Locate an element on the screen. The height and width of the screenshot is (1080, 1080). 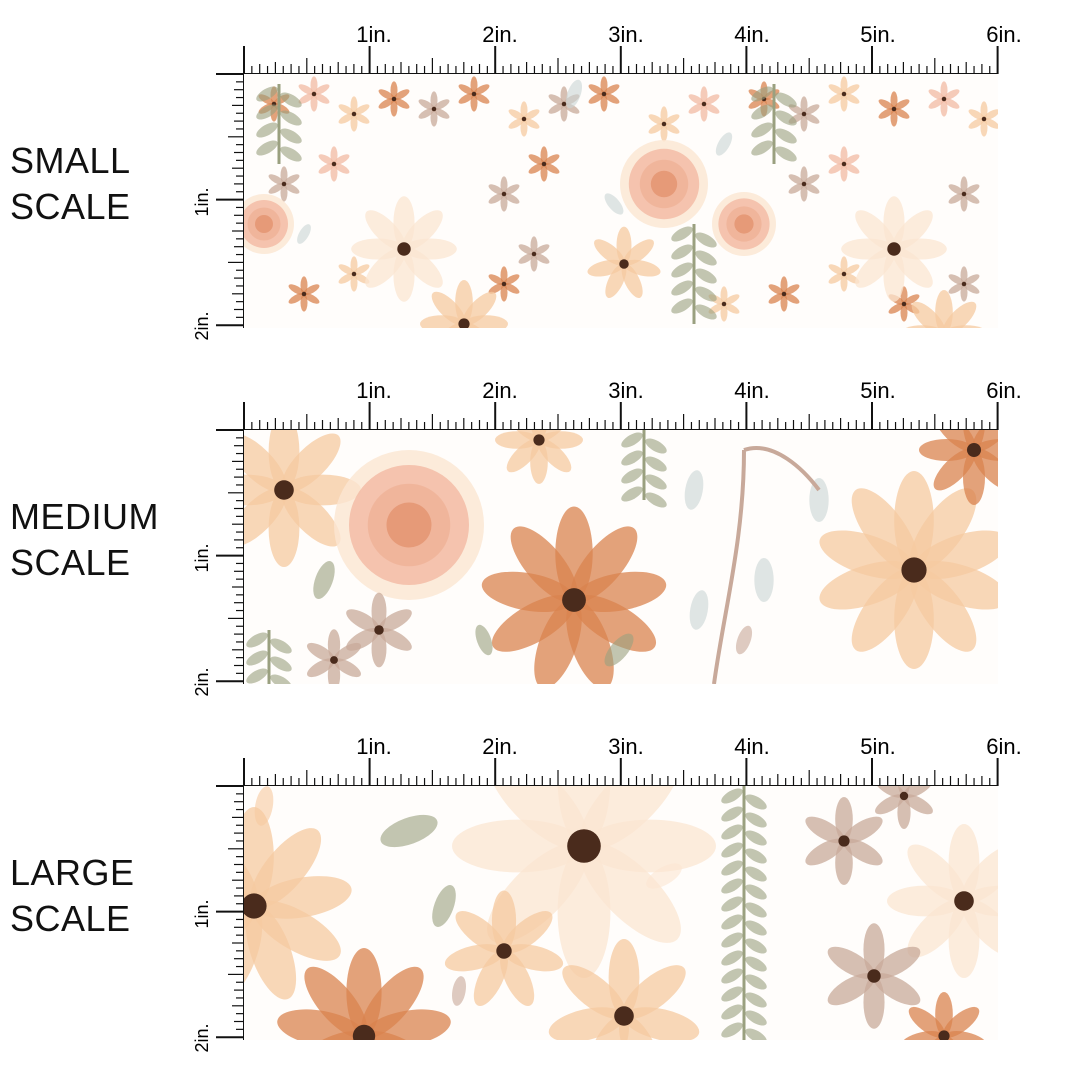
scale-label: SMALL SCALE is located at coordinates (70, 184).